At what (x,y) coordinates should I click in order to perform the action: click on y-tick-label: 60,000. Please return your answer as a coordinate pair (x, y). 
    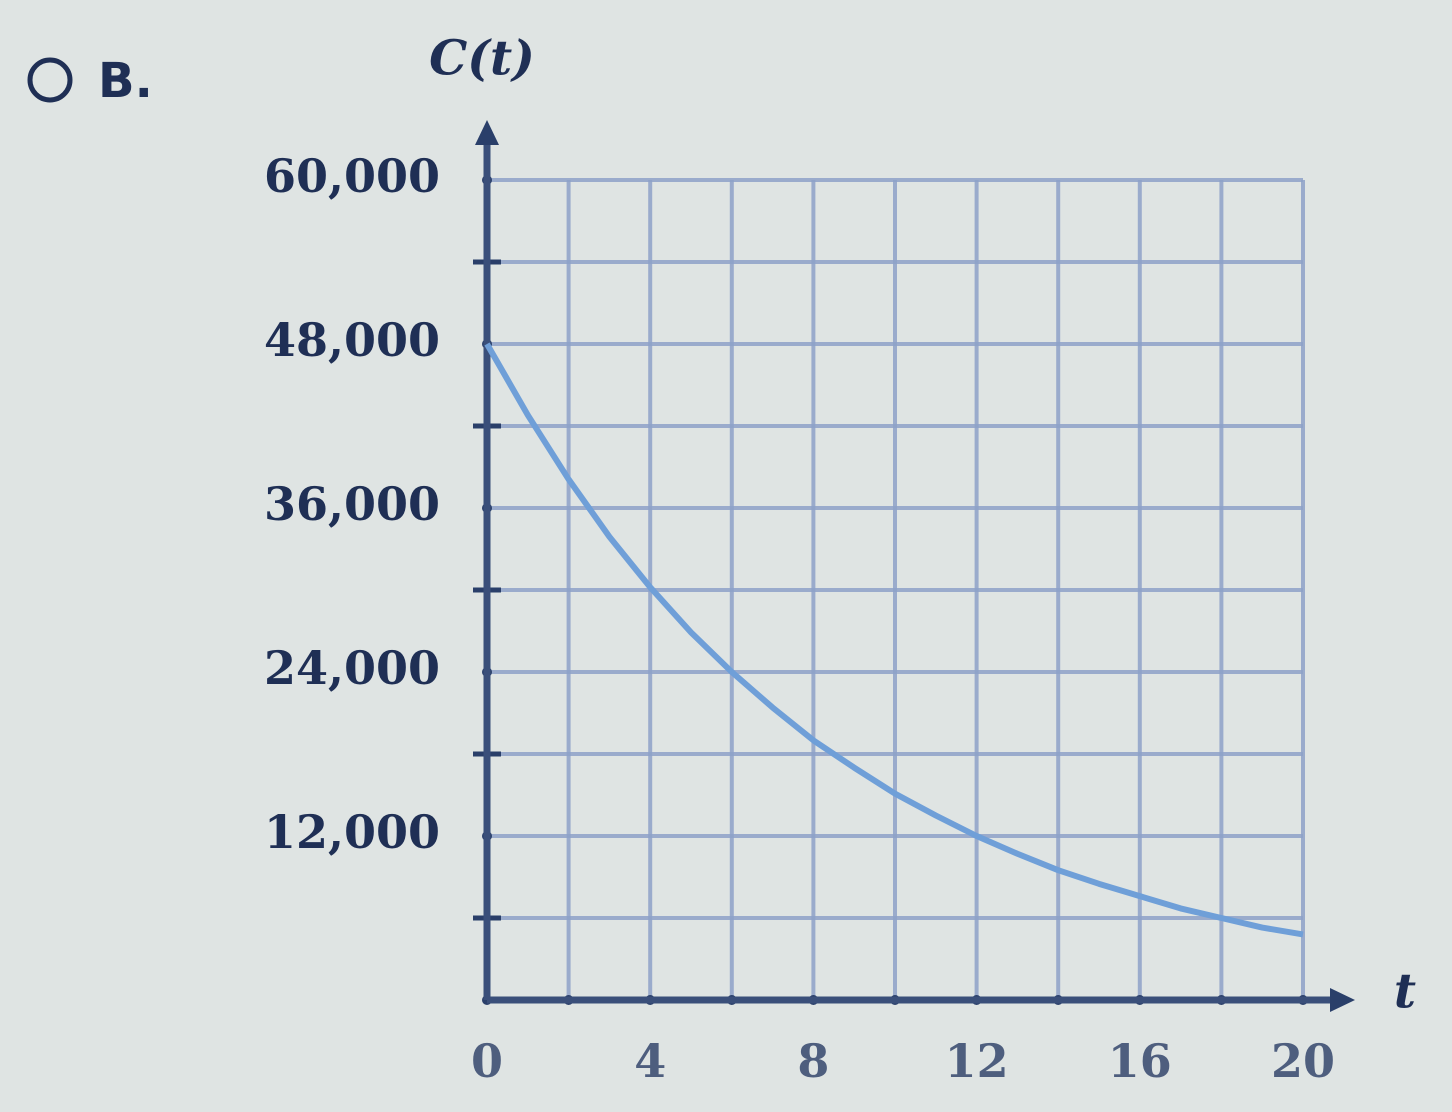
    Looking at the image, I should click on (352, 176).